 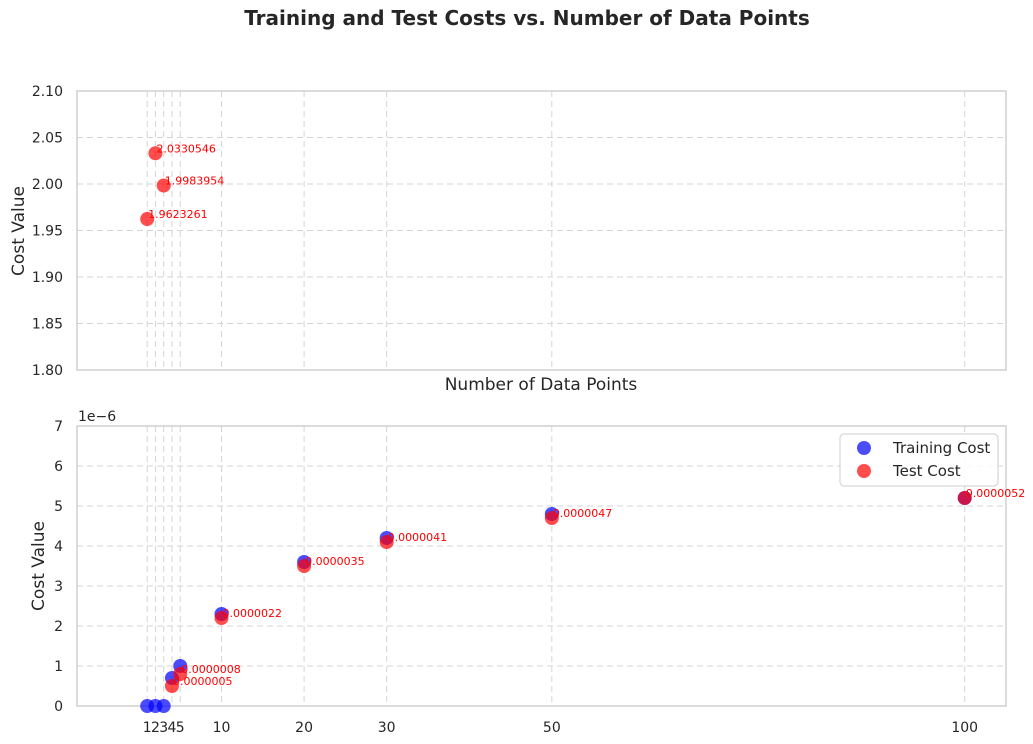 I want to click on top-points, so click(x=155, y=186).